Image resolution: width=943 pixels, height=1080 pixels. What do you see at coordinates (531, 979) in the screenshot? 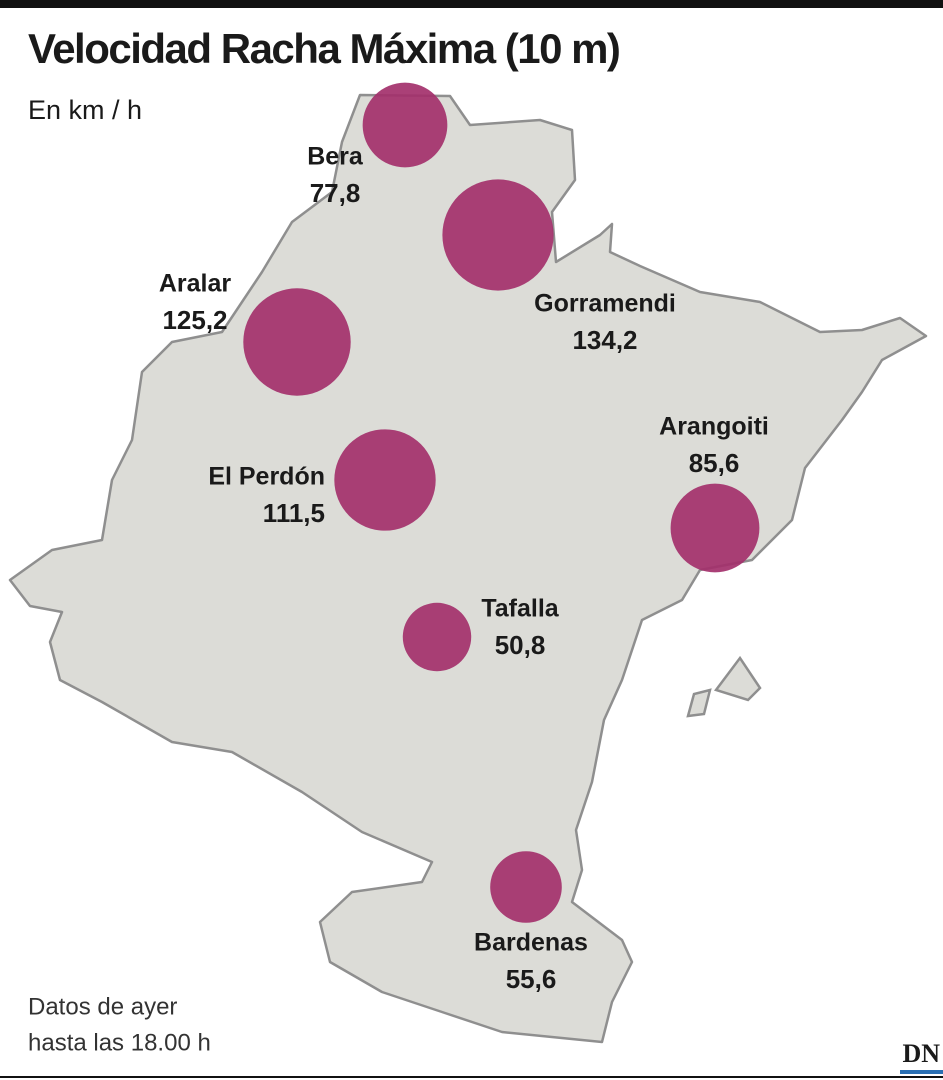
I see `station-value: 55,6` at bounding box center [531, 979].